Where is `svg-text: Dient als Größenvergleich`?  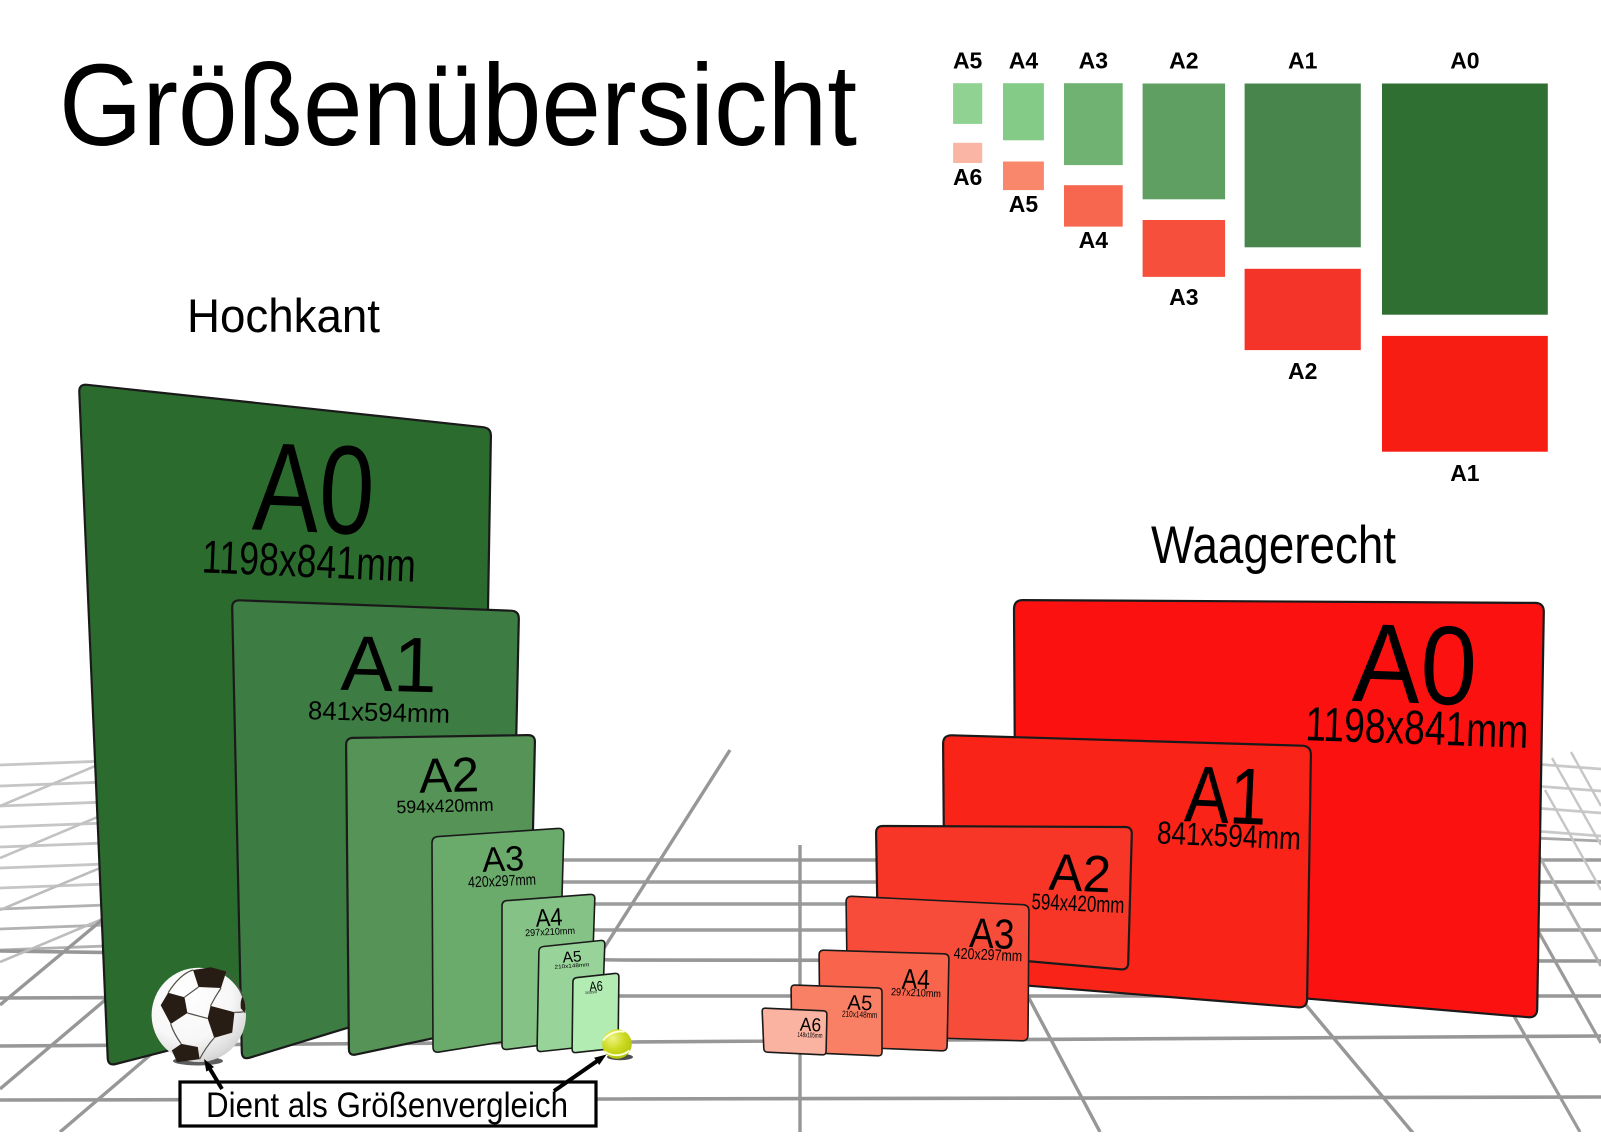
svg-text: Dient als Größenvergleich is located at coordinates (387, 1105).